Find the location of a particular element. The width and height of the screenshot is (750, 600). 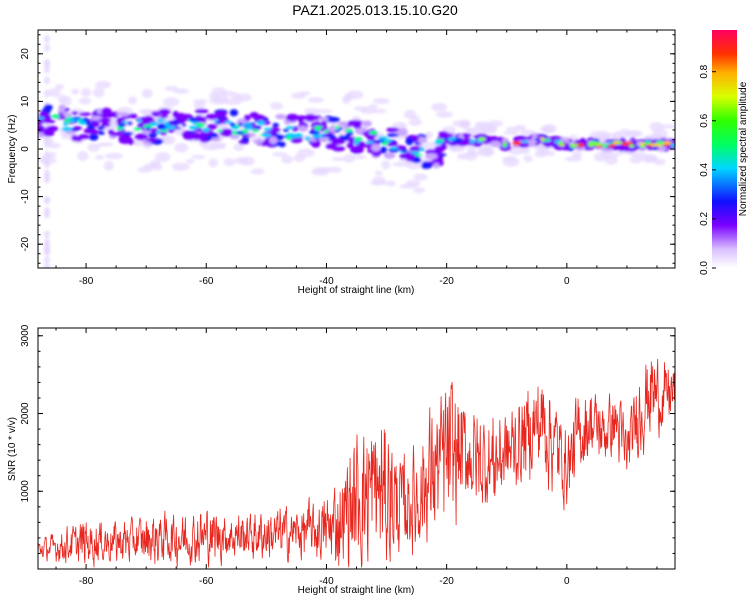

spectrogram-x-label: Height of straight line (km) is located at coordinates (356, 290).